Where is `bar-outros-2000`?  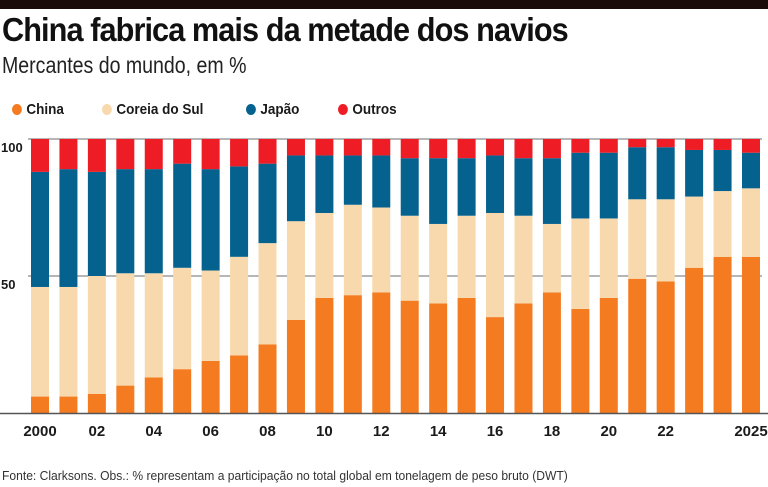 bar-outros-2000 is located at coordinates (40, 155).